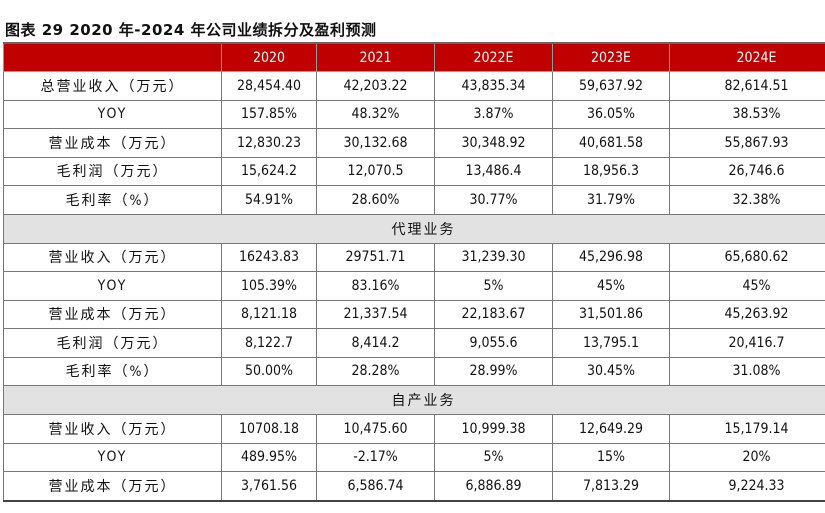  Describe the element at coordinates (611, 371) in the screenshot. I see `table-cell: 30.45%` at that location.